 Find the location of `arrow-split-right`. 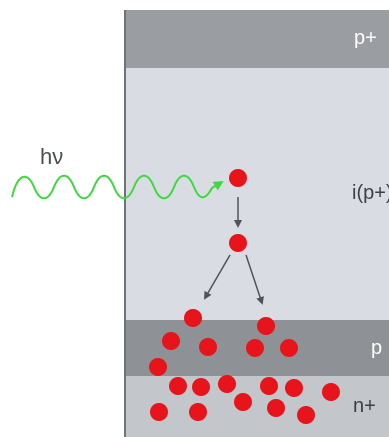

arrow-split-right is located at coordinates (254, 279).